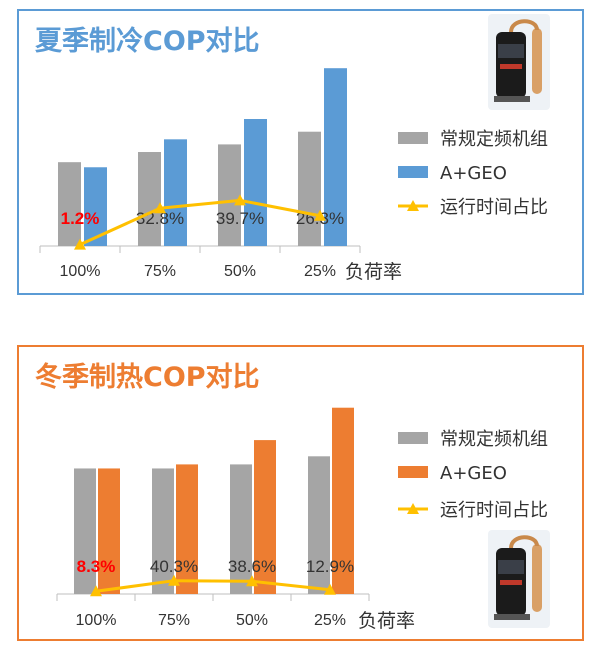 This screenshot has width=598, height=651. What do you see at coordinates (80, 218) in the screenshot?
I see `share-data-label: 1.2%` at bounding box center [80, 218].